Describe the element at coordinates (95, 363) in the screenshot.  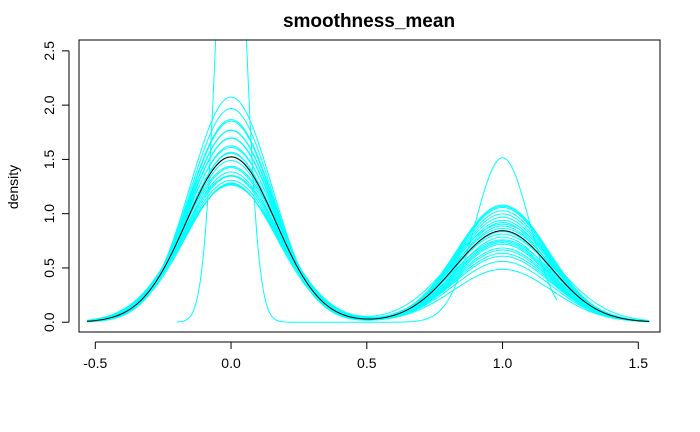
I see `x-tick-label: -0.5` at that location.